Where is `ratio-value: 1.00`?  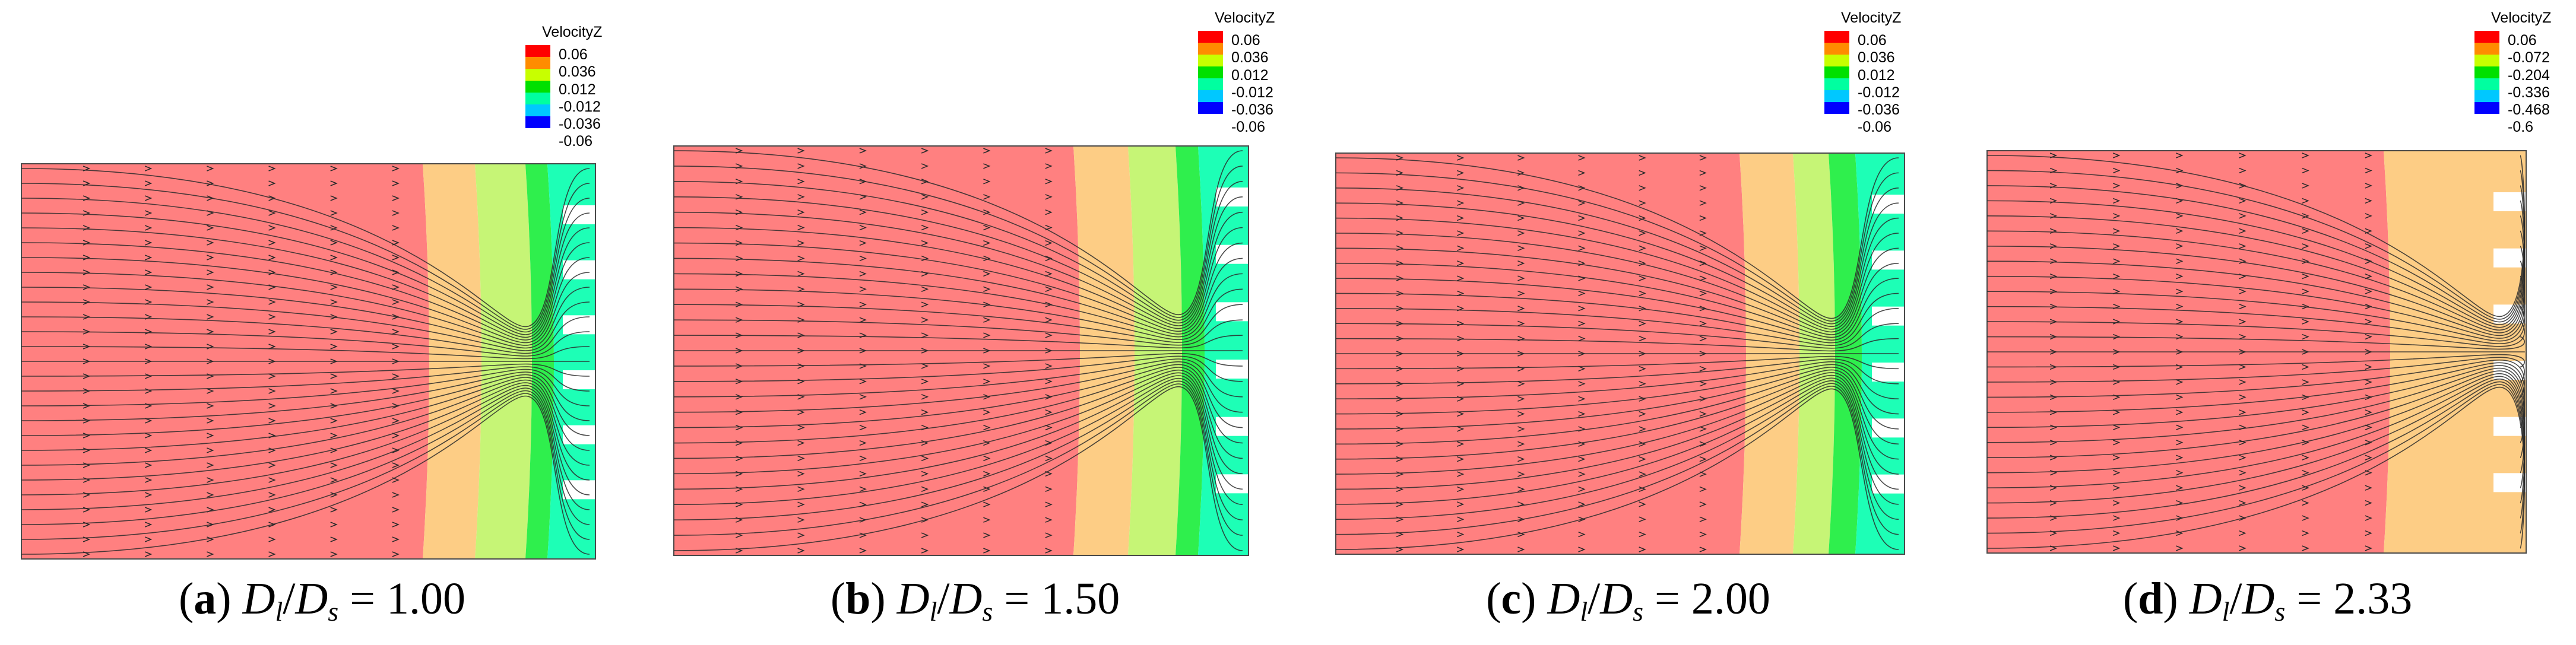
ratio-value: 1.00 is located at coordinates (426, 599).